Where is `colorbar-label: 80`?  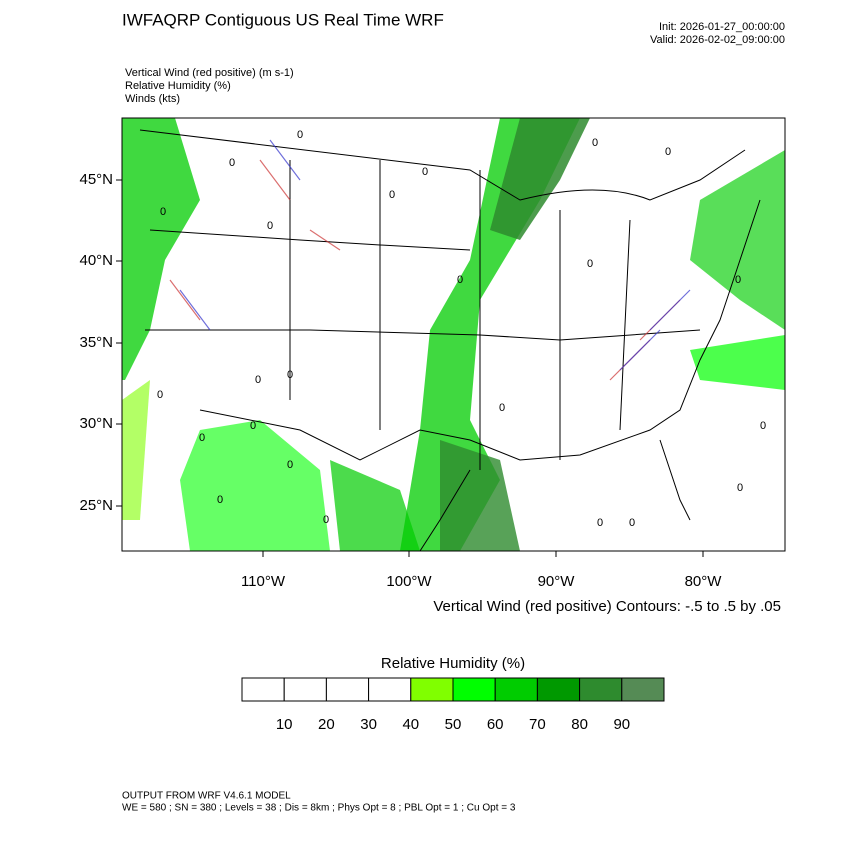
colorbar-label: 80 is located at coordinates (579, 724).